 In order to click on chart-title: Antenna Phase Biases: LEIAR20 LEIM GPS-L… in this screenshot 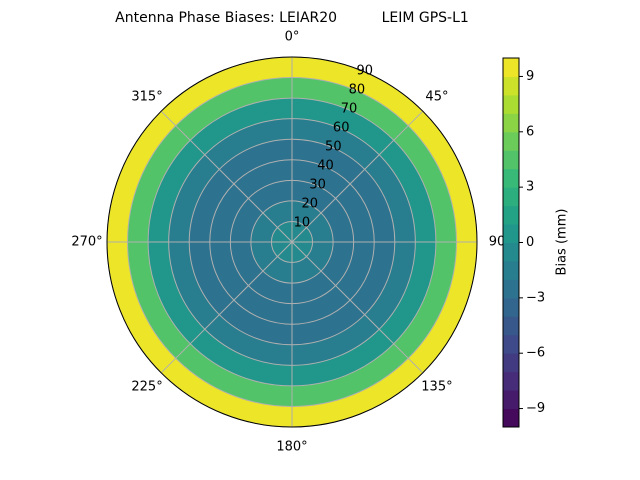, I will do `click(292, 18)`.